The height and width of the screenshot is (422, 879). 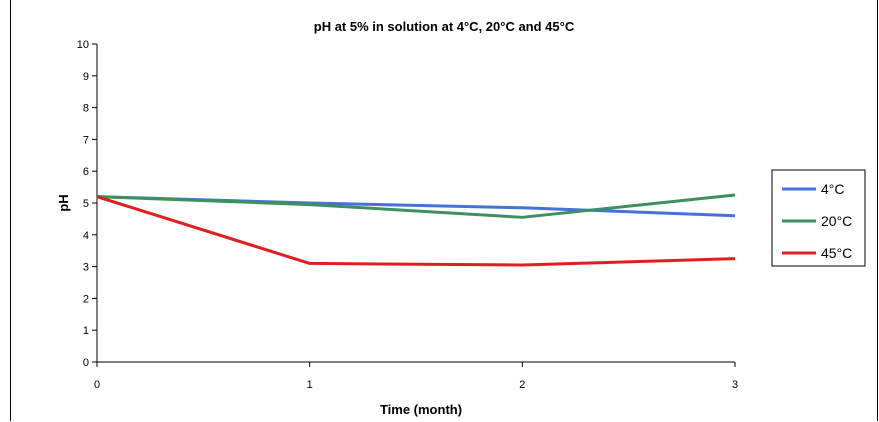 What do you see at coordinates (310, 385) in the screenshot?
I see `x-tick-label: 1` at bounding box center [310, 385].